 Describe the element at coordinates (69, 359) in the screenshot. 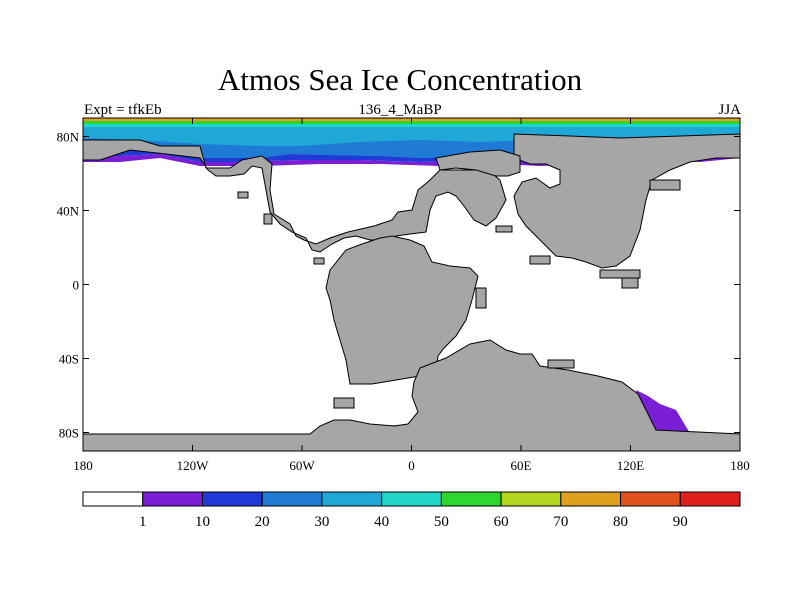

I see `lat-tick-label: 40S` at that location.